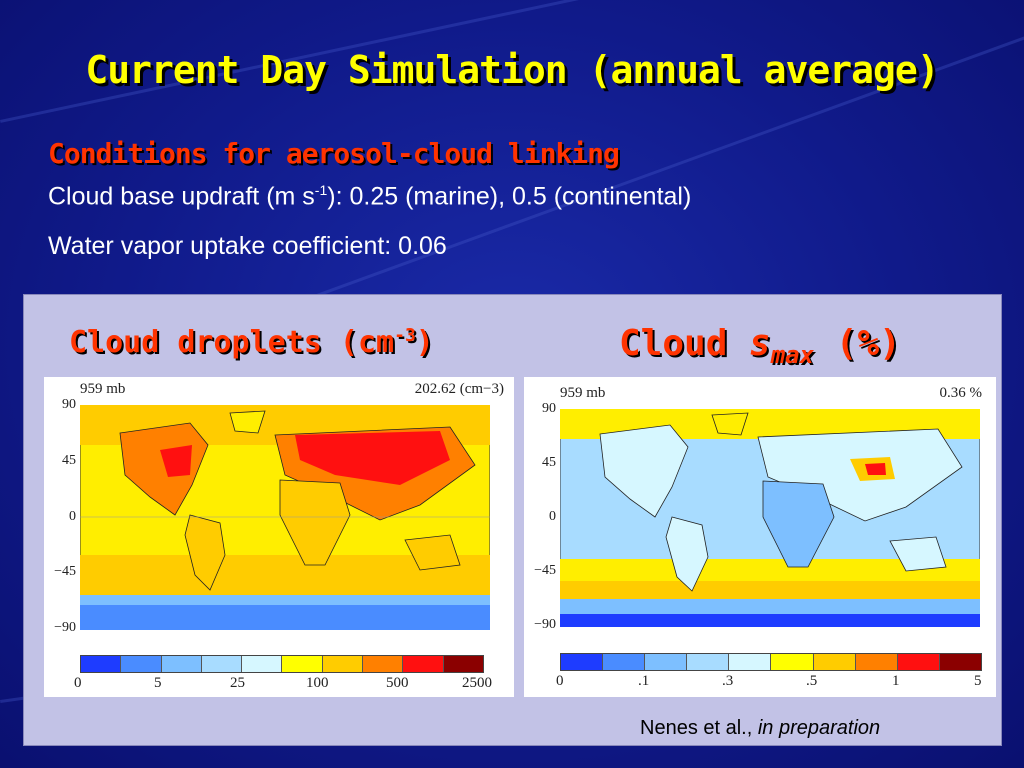 The image size is (1024, 768). What do you see at coordinates (812, 681) in the screenshot?
I see `right-colorbar-label: .5` at bounding box center [812, 681].